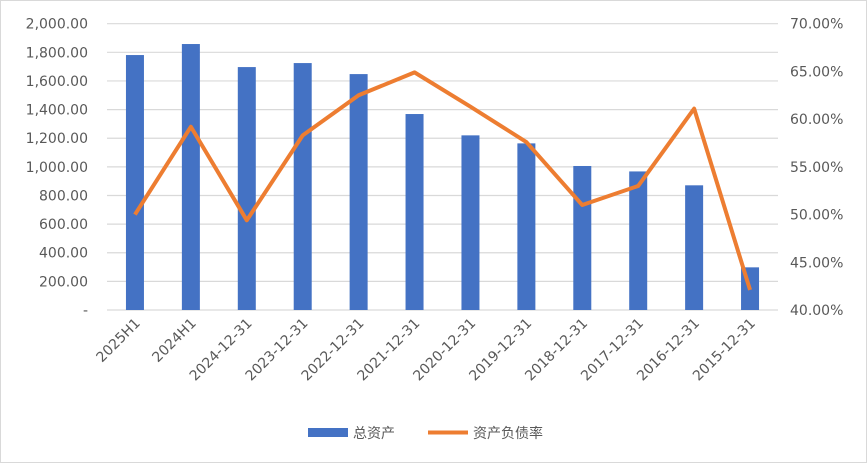  Describe the element at coordinates (63, 196) in the screenshot. I see `left-tick-label: 800.00` at that location.